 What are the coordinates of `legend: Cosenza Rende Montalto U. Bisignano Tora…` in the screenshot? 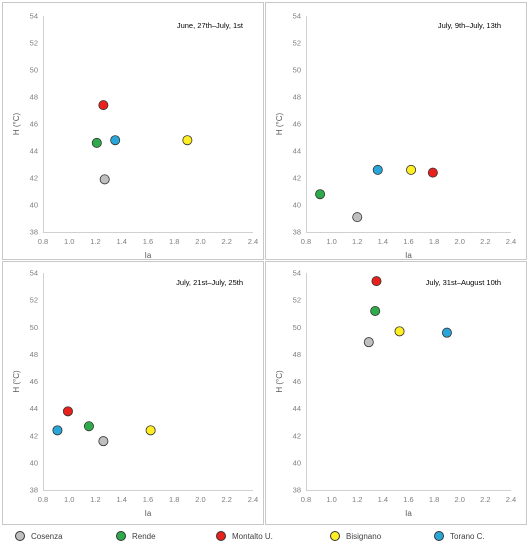 It's located at (264, 537).